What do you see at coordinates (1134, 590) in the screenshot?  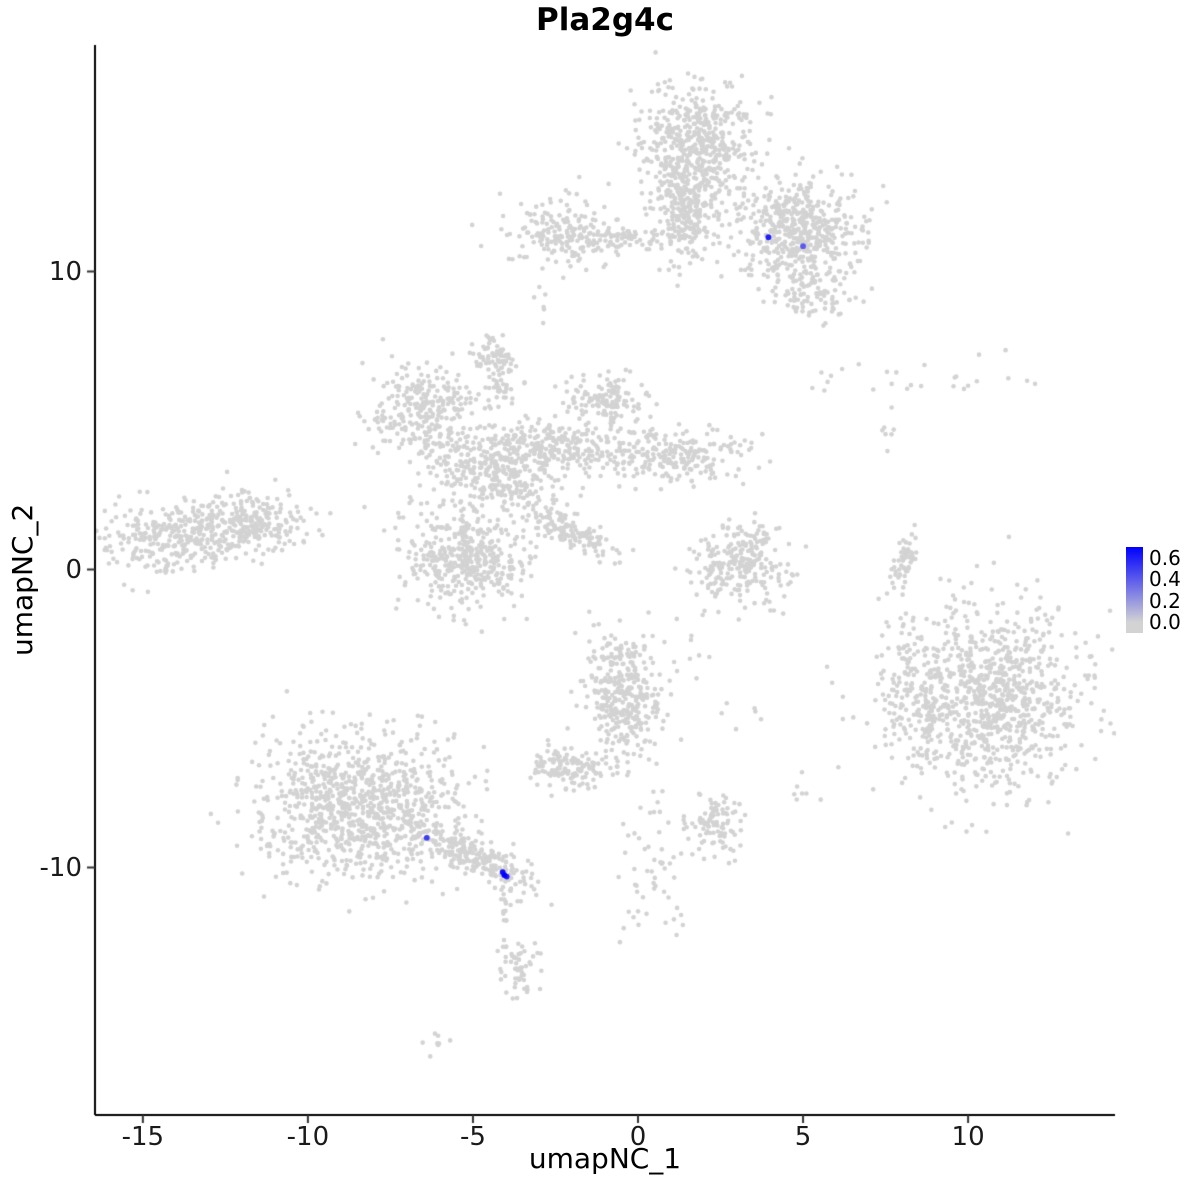 I see `legend-gradient-bar` at bounding box center [1134, 590].